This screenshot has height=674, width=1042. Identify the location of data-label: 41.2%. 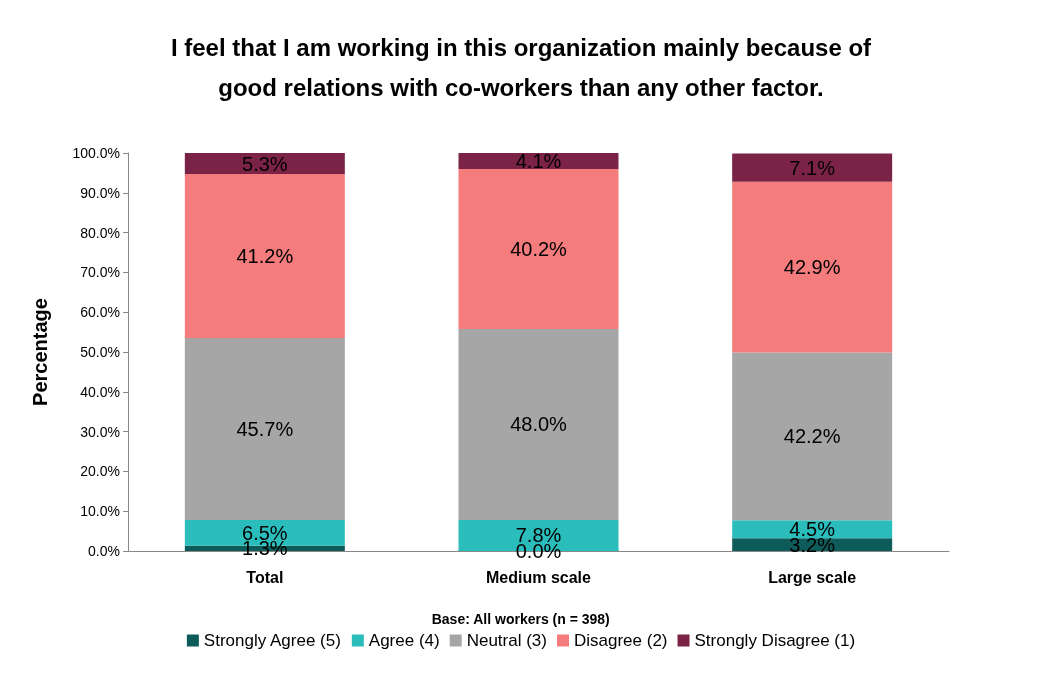
(265, 256).